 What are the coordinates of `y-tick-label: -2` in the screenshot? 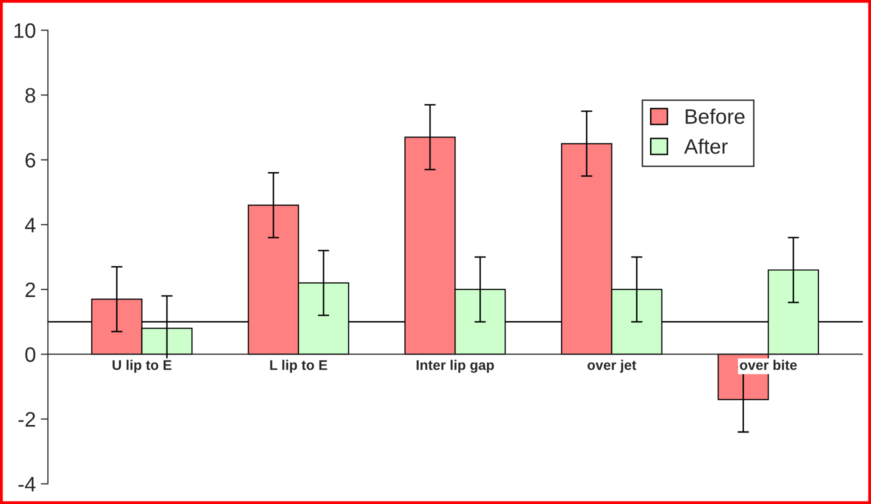 It's located at (27, 419).